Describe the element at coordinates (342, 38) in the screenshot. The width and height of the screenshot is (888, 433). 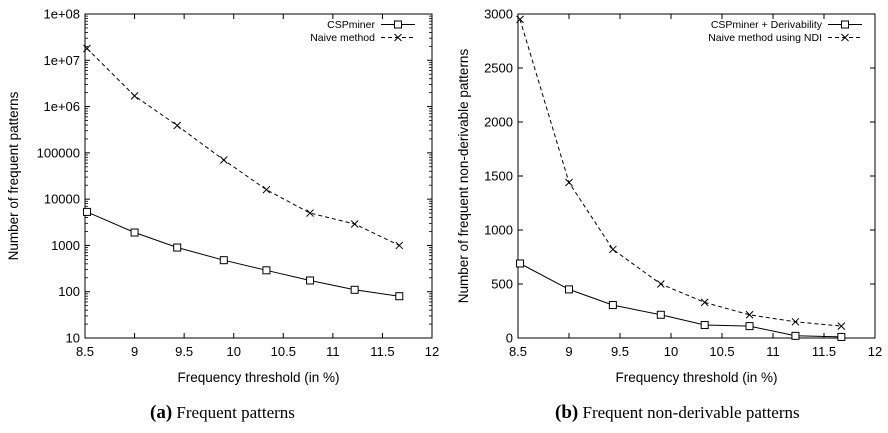
I see `legend-label: Naive method` at that location.